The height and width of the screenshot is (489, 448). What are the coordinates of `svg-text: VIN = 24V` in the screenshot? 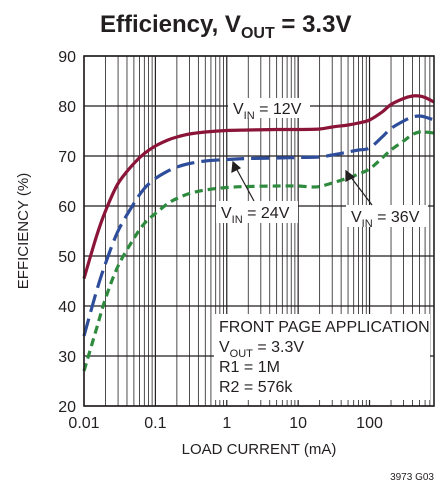 It's located at (255, 215).